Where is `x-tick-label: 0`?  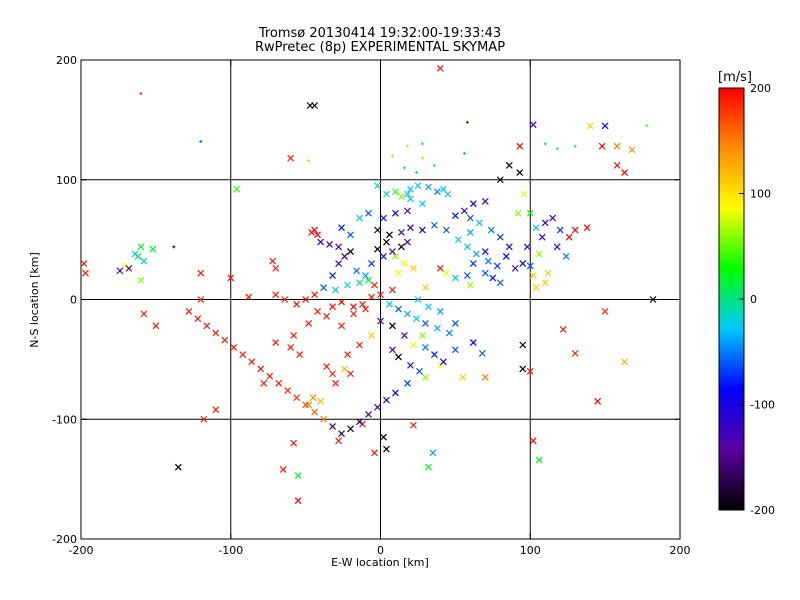
x-tick-label: 0 is located at coordinates (380, 550).